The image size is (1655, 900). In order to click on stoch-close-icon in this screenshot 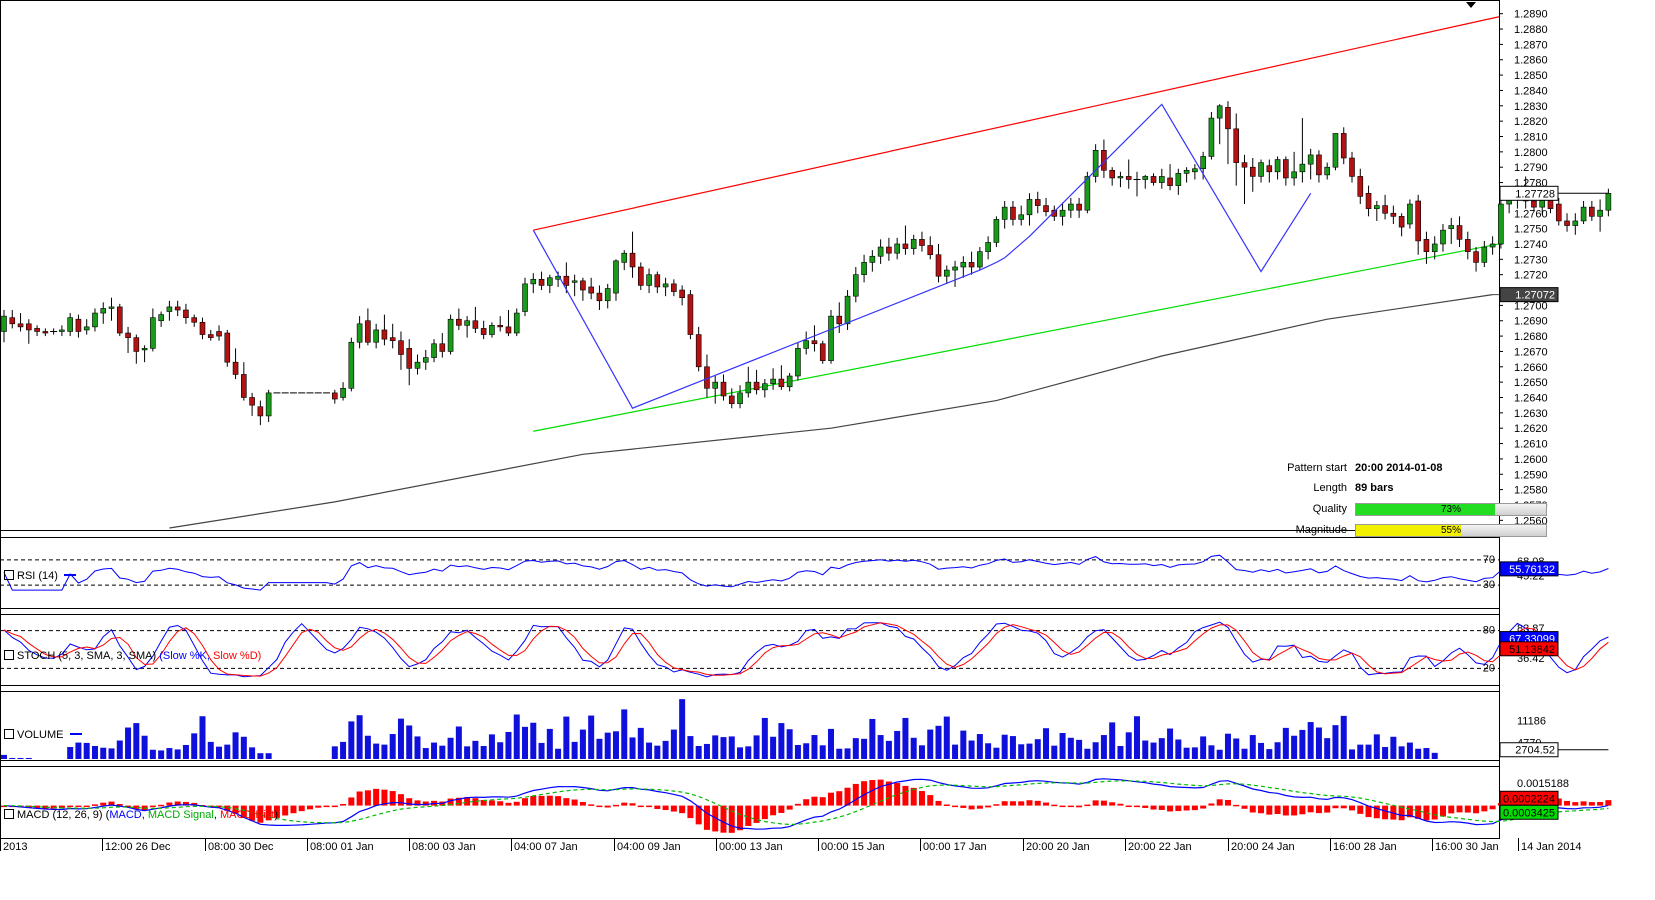, I will do `click(9, 655)`.